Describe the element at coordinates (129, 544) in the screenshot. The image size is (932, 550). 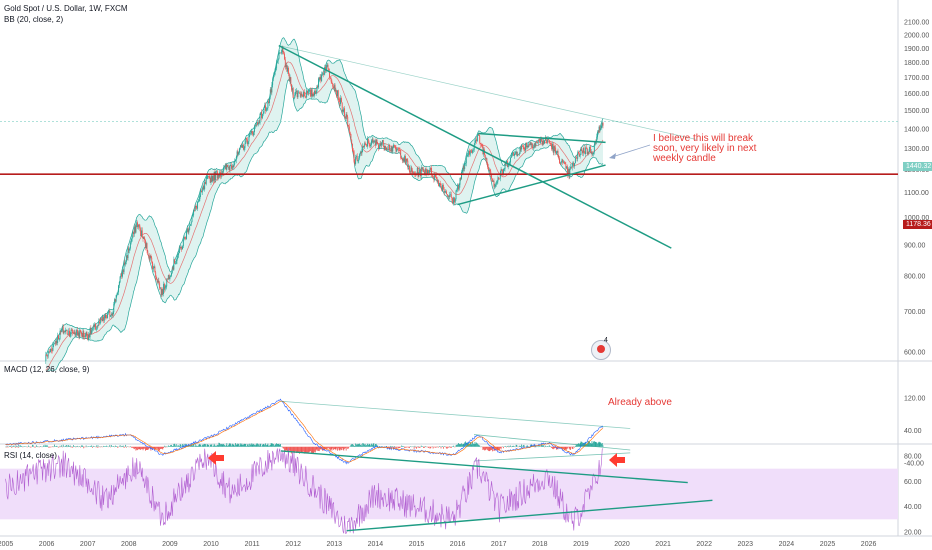
I see `time-tick-label: 2008` at that location.